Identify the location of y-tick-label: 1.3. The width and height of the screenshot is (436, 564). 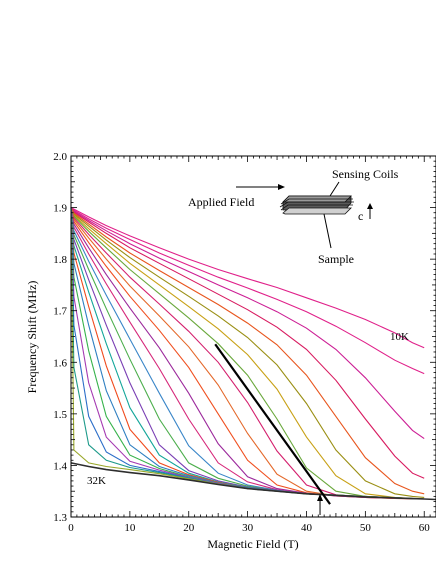
(60, 518).